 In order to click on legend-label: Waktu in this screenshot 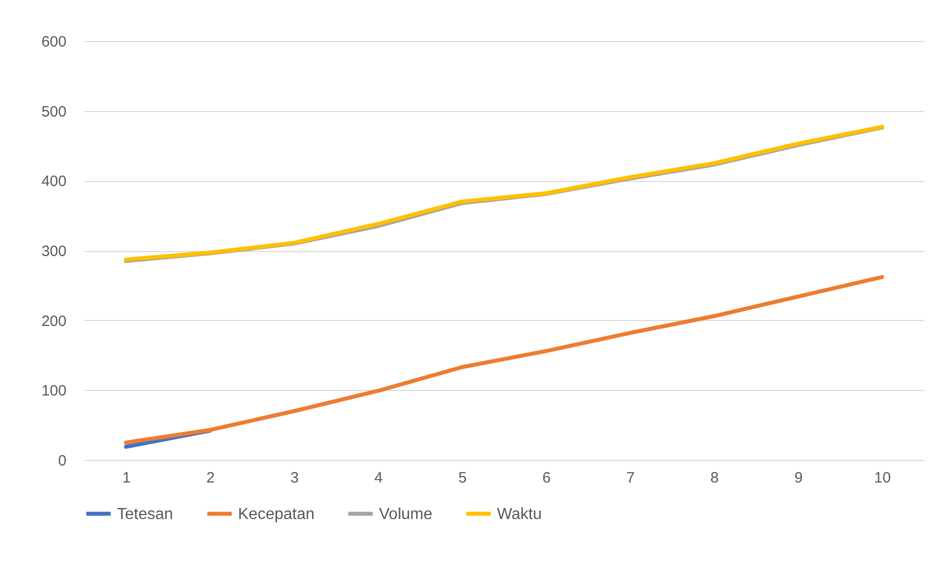, I will do `click(519, 514)`.